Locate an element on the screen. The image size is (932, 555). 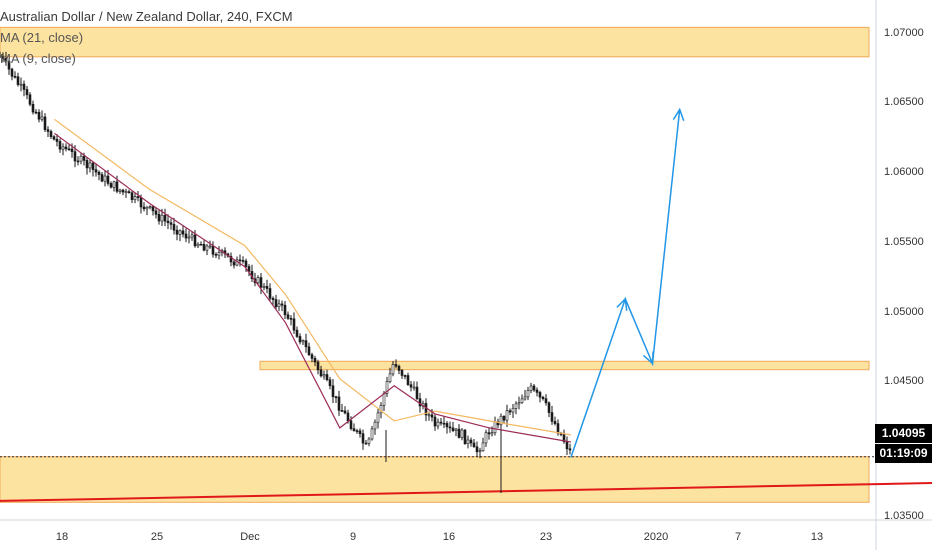
time-tick-label: 7 is located at coordinates (738, 537).